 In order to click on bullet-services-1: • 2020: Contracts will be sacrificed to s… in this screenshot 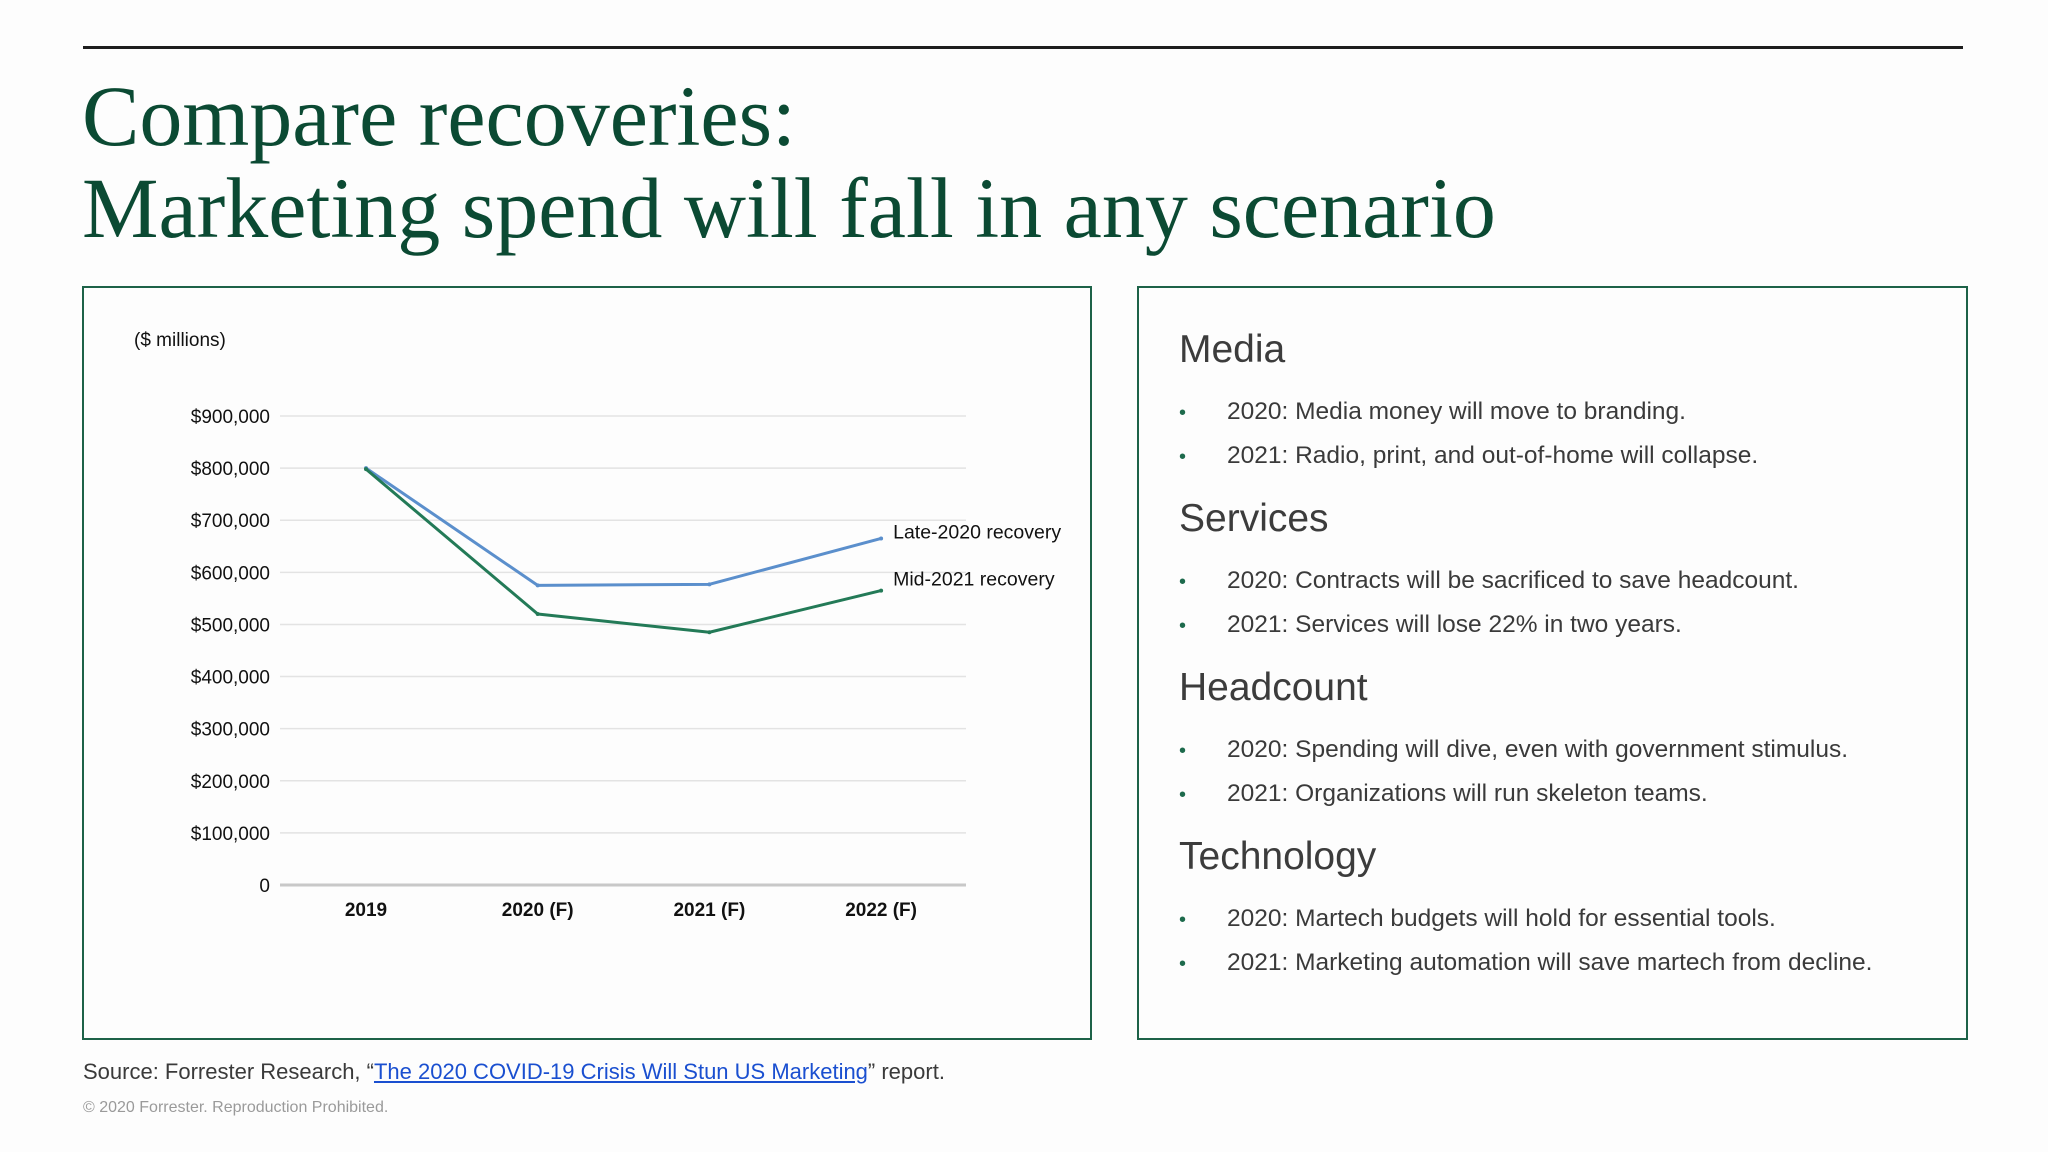, I will do `click(1489, 580)`.